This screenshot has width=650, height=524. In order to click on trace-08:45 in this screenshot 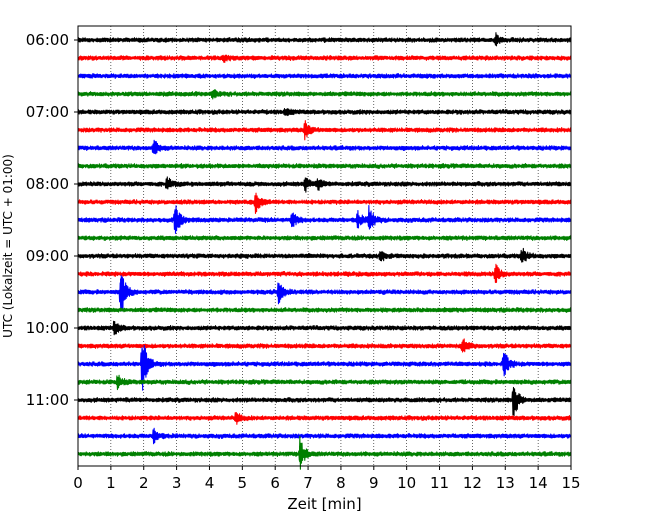, I will do `click(324, 238)`.